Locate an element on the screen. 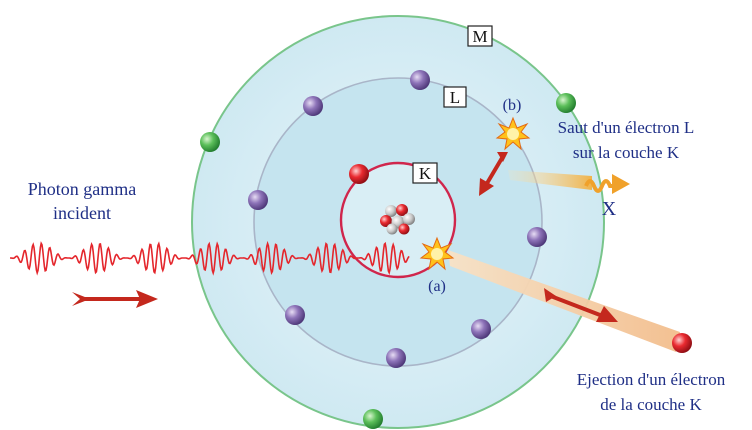 The height and width of the screenshot is (430, 752). shell-label-k: K is located at coordinates (425, 173).